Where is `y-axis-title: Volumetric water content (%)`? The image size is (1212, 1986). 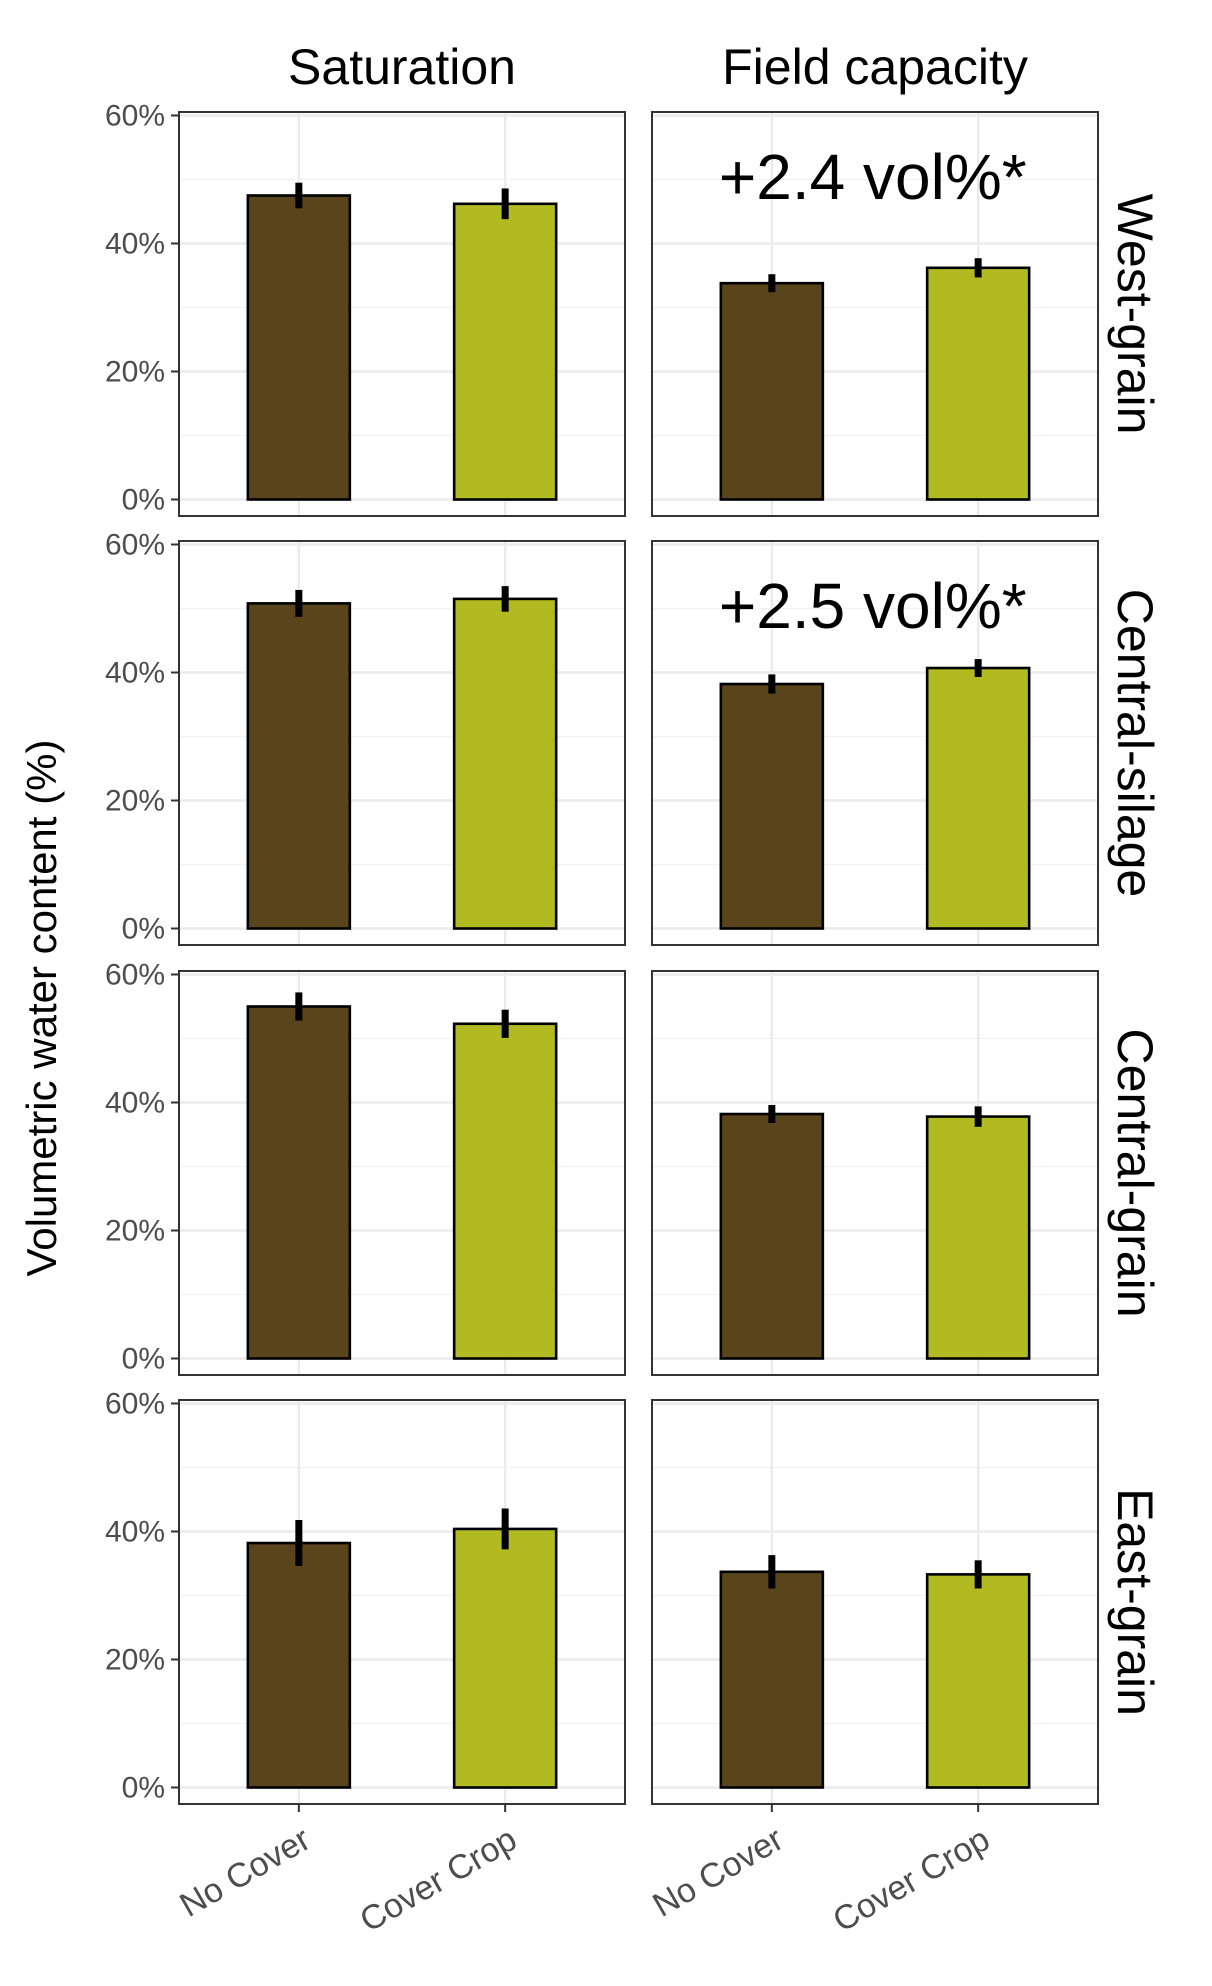 y-axis-title: Volumetric water content (%) is located at coordinates (41, 1008).